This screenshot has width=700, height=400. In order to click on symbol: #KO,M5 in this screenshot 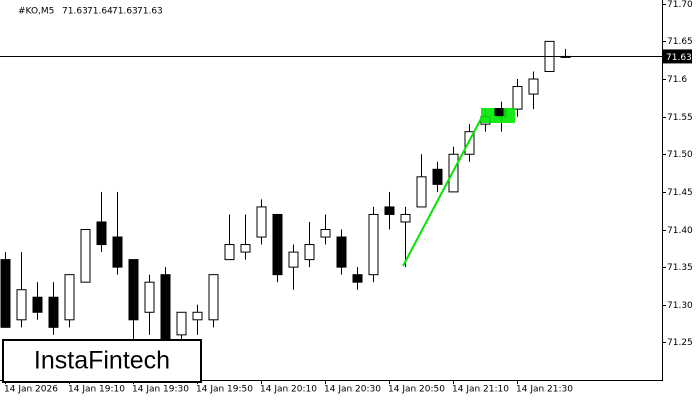, I will do `click(36, 12)`.